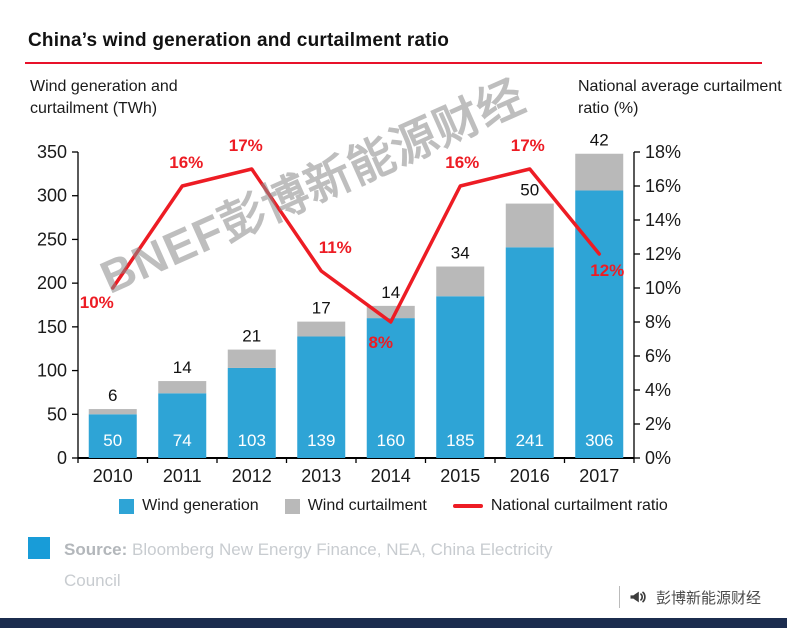 The image size is (787, 628). I want to click on x-axis-category-label: 2017, so click(599, 476).